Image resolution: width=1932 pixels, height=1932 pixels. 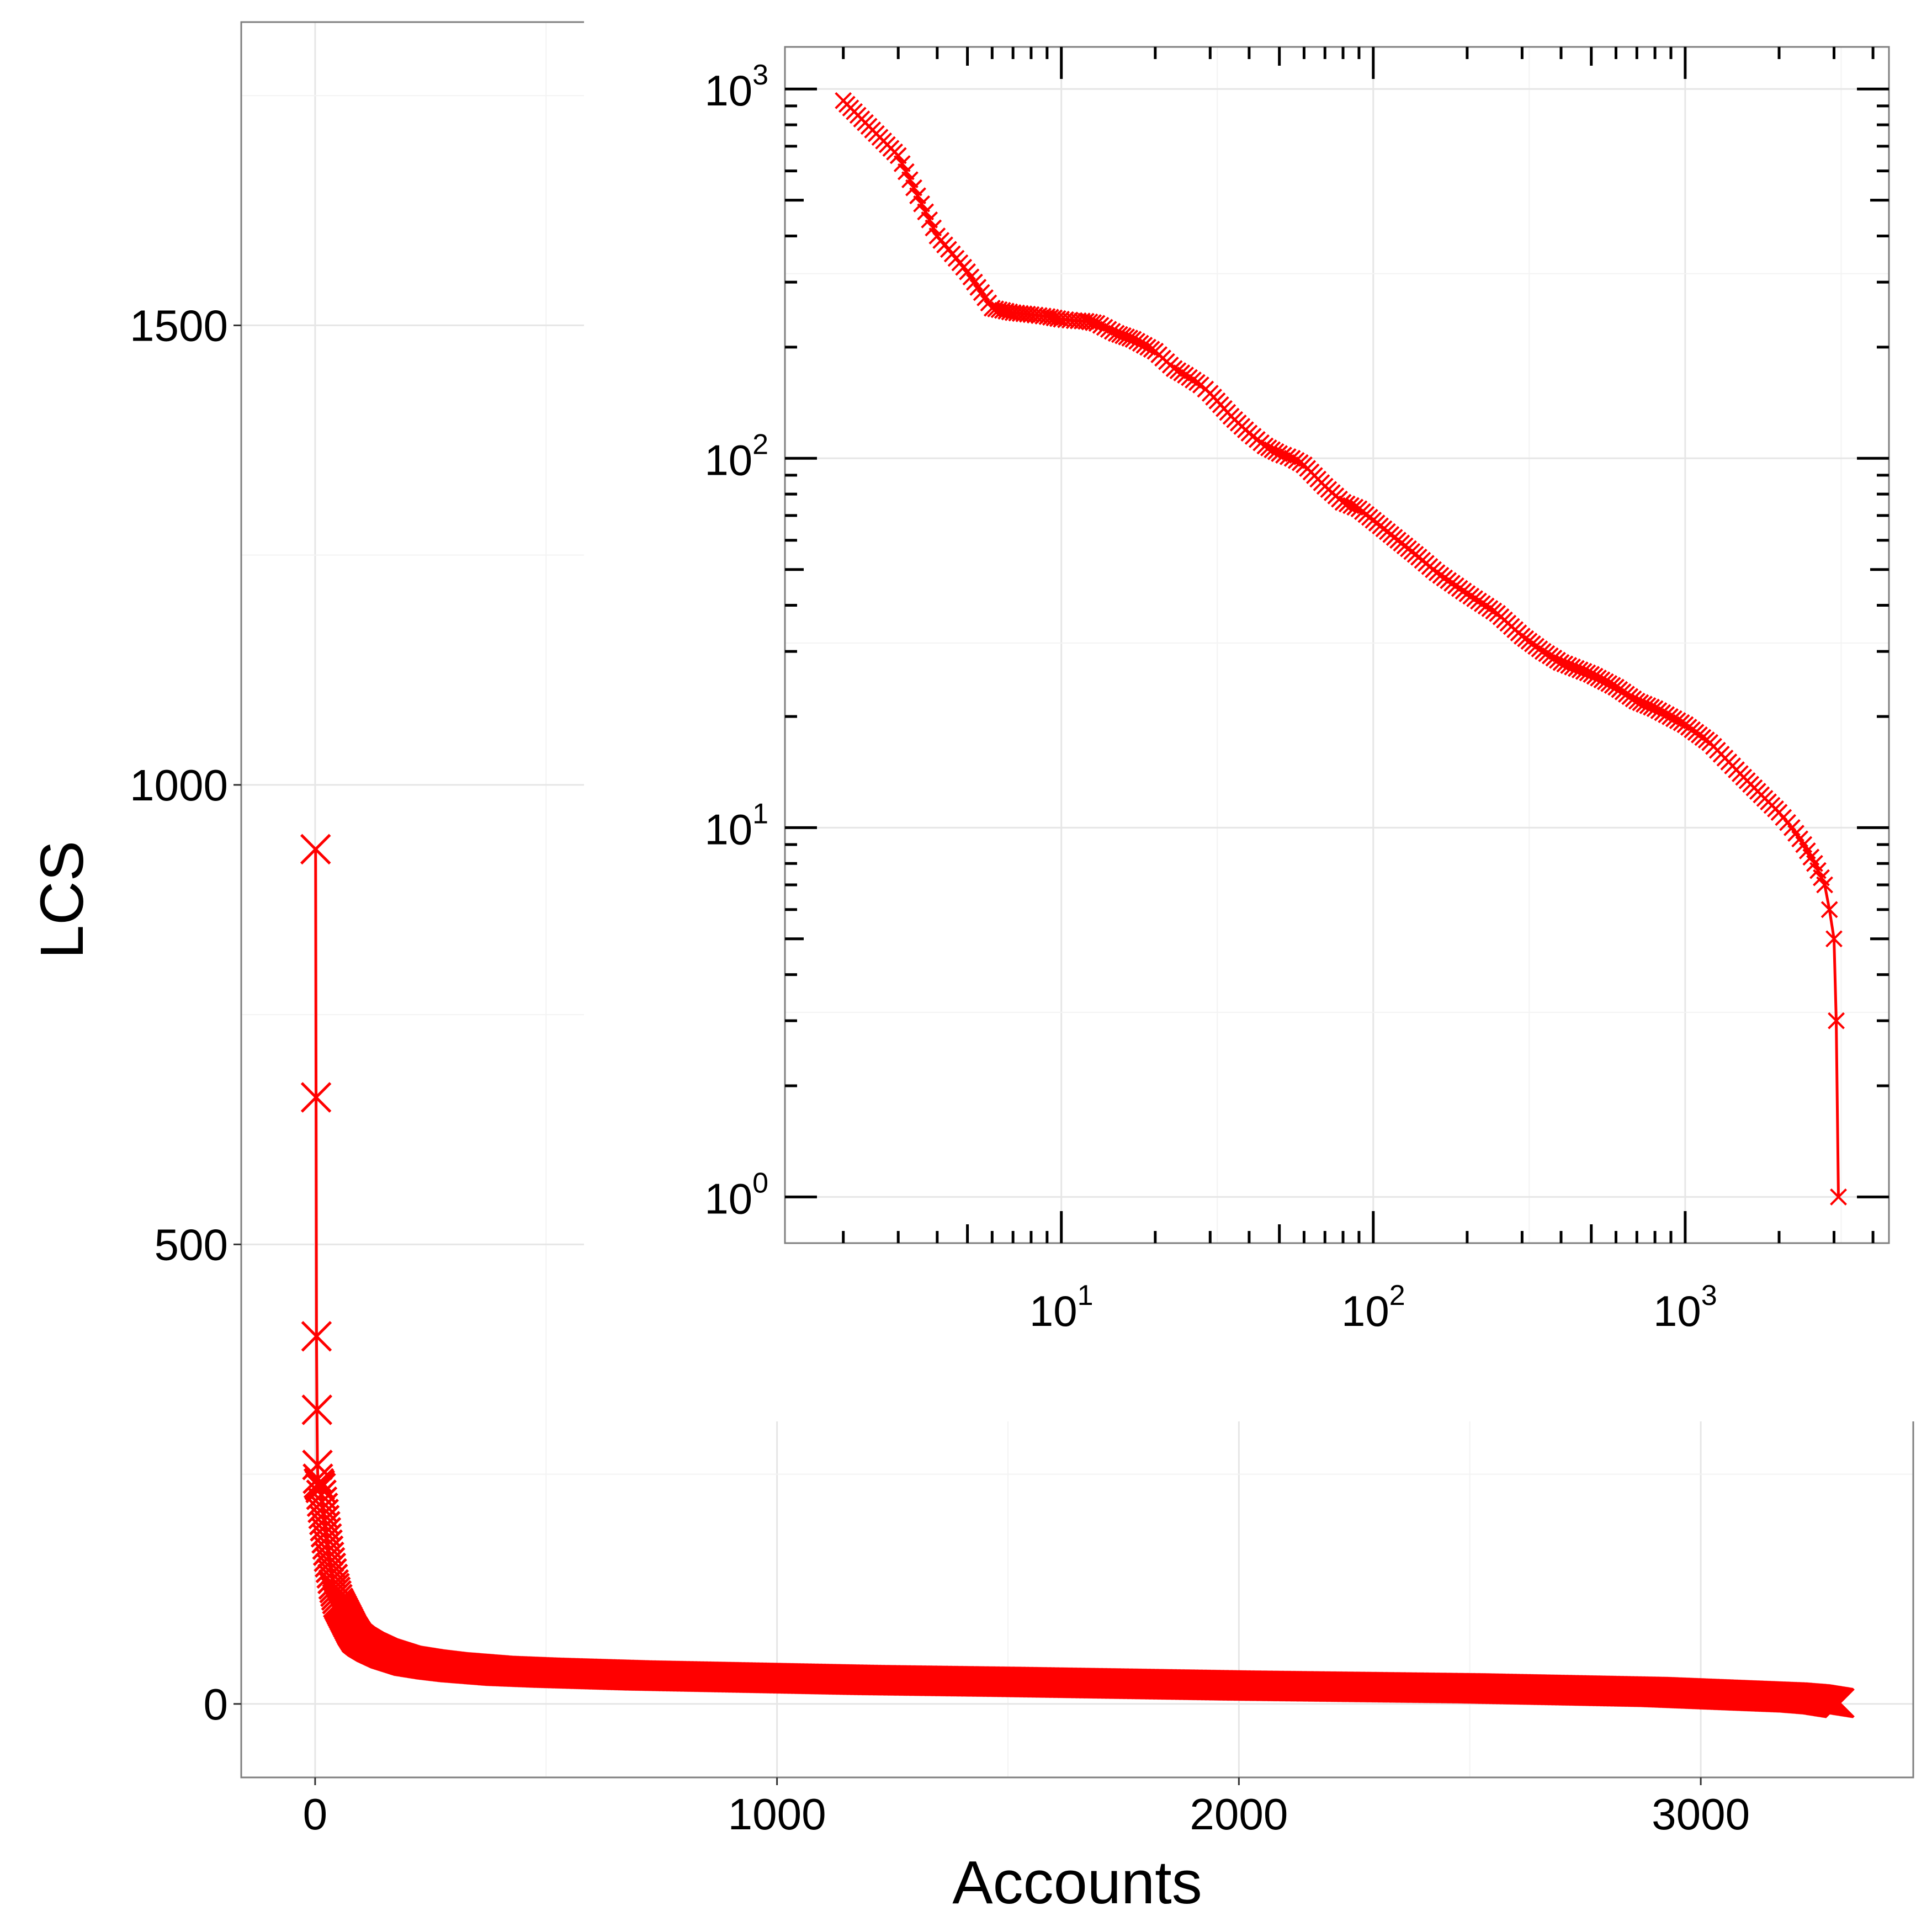 What do you see at coordinates (315, 1815) in the screenshot?
I see `main-x-tick-label: 0` at bounding box center [315, 1815].